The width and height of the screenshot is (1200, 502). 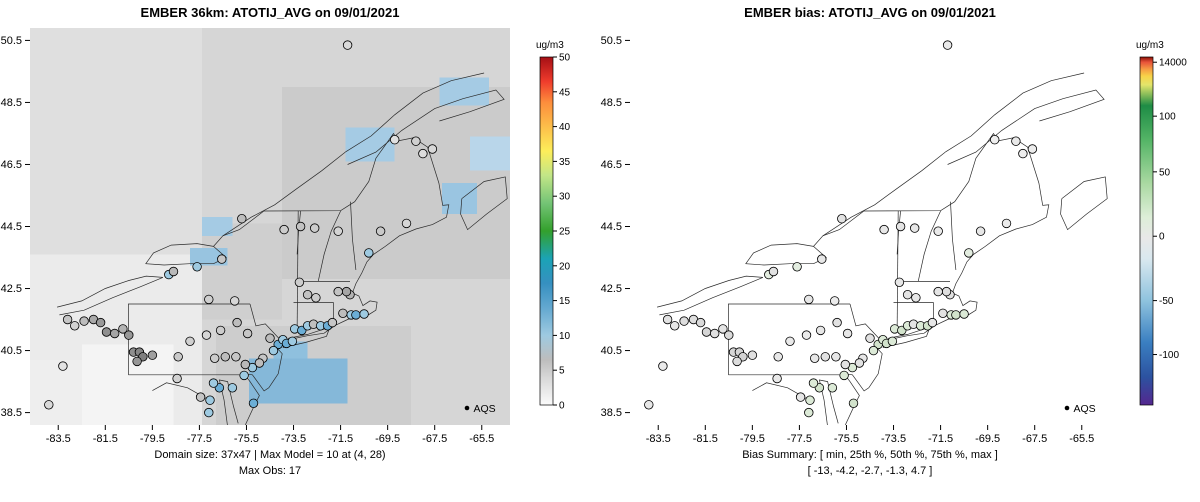 What do you see at coordinates (1150, 45) in the screenshot?
I see `bias-colorbar-unit: ug/m3` at bounding box center [1150, 45].